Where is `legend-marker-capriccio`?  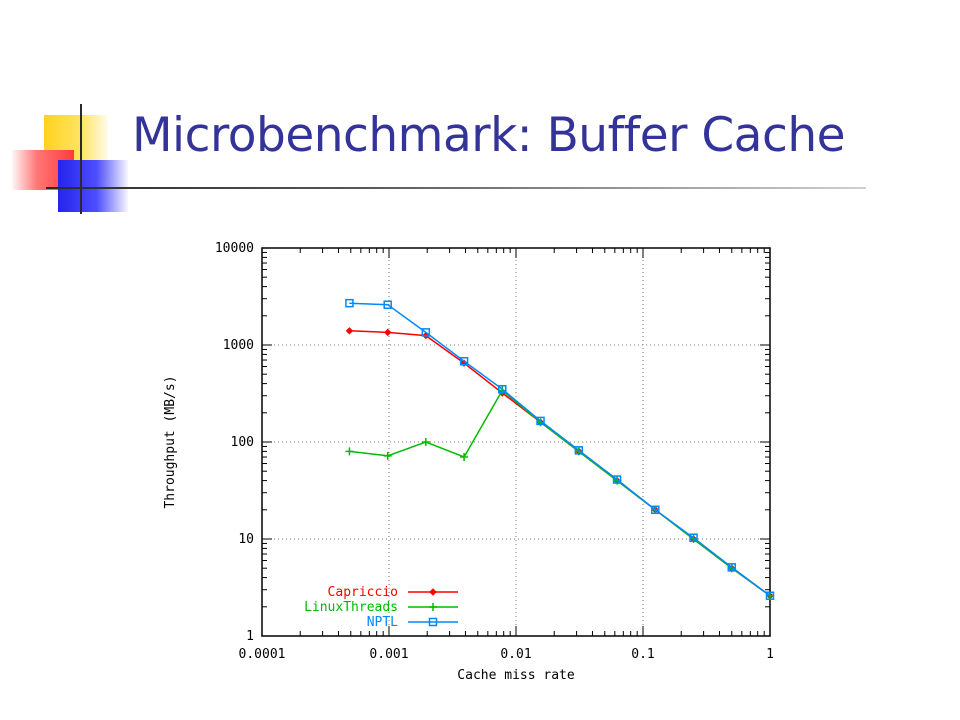
legend-marker-capriccio is located at coordinates (433, 592).